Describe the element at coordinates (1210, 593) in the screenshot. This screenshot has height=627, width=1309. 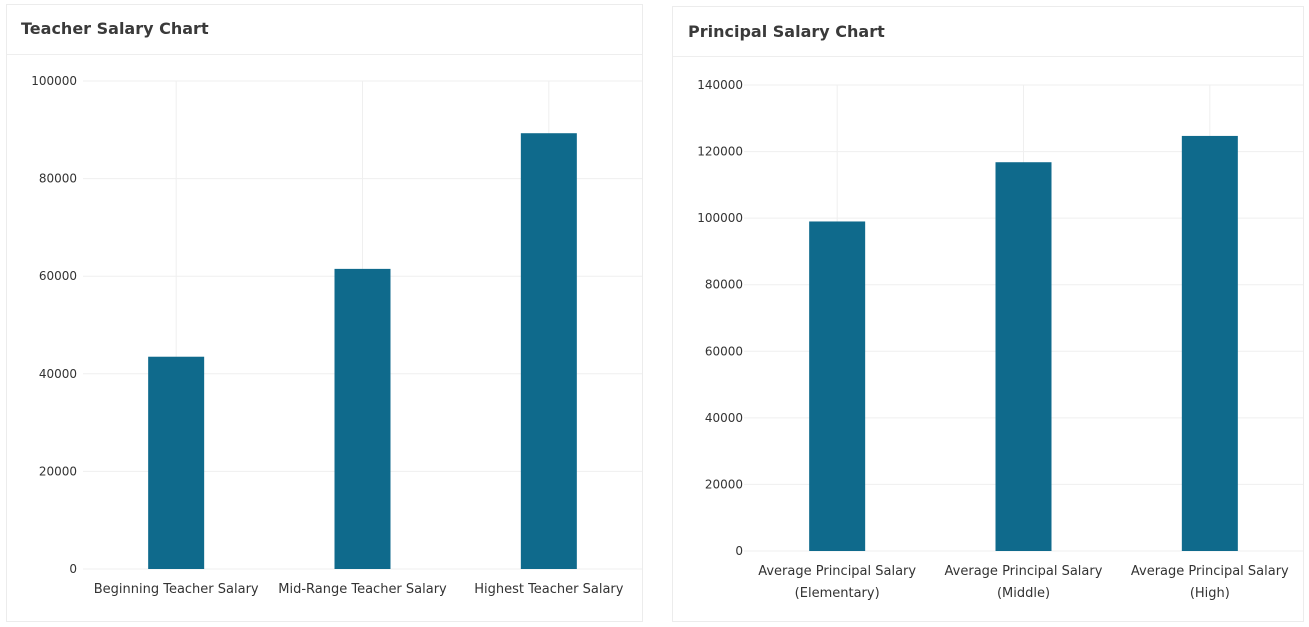
I see `x-category-label-line: (High)` at that location.